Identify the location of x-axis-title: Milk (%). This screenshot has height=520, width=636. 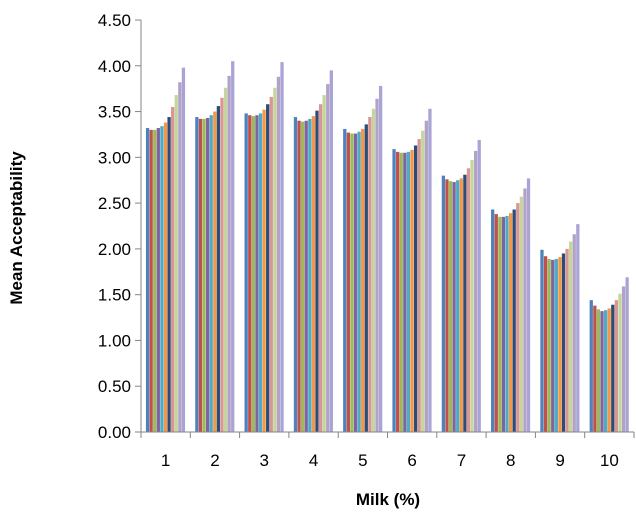
(388, 499).